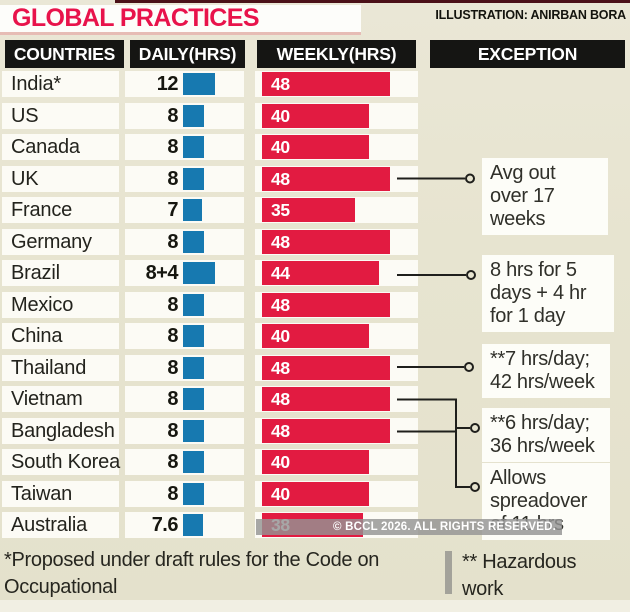  Describe the element at coordinates (167, 84) in the screenshot. I see `daily-value: 12` at that location.